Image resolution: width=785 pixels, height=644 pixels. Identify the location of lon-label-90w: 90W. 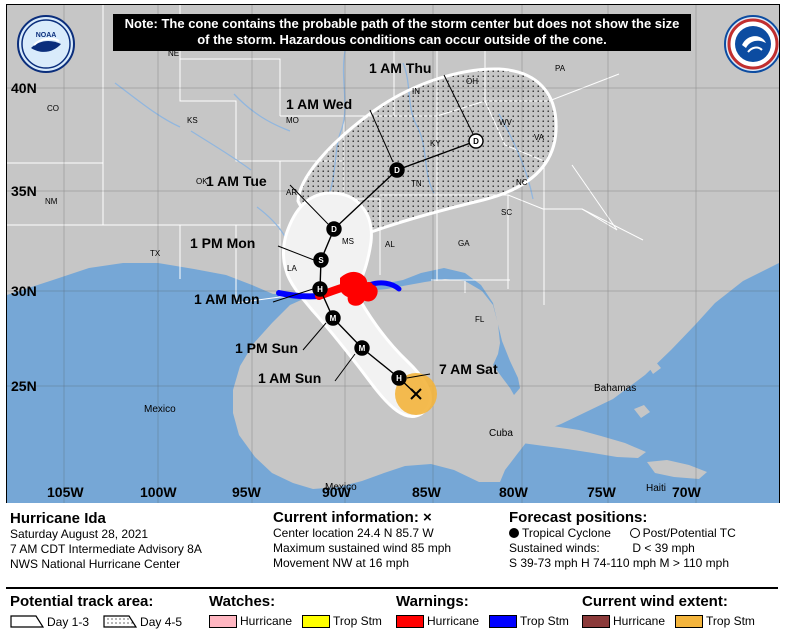
(337, 492).